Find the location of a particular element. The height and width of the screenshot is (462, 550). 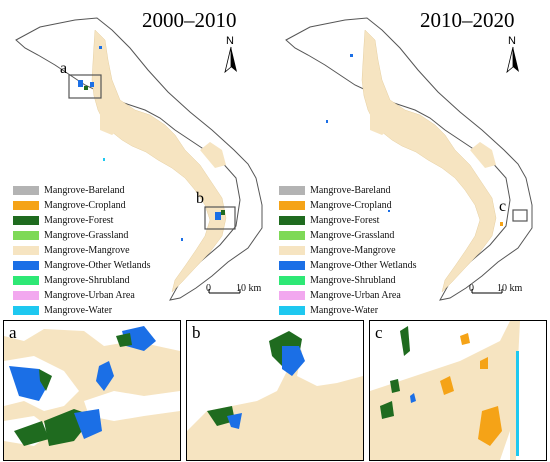

inset-marker-c: c is located at coordinates (503, 206).